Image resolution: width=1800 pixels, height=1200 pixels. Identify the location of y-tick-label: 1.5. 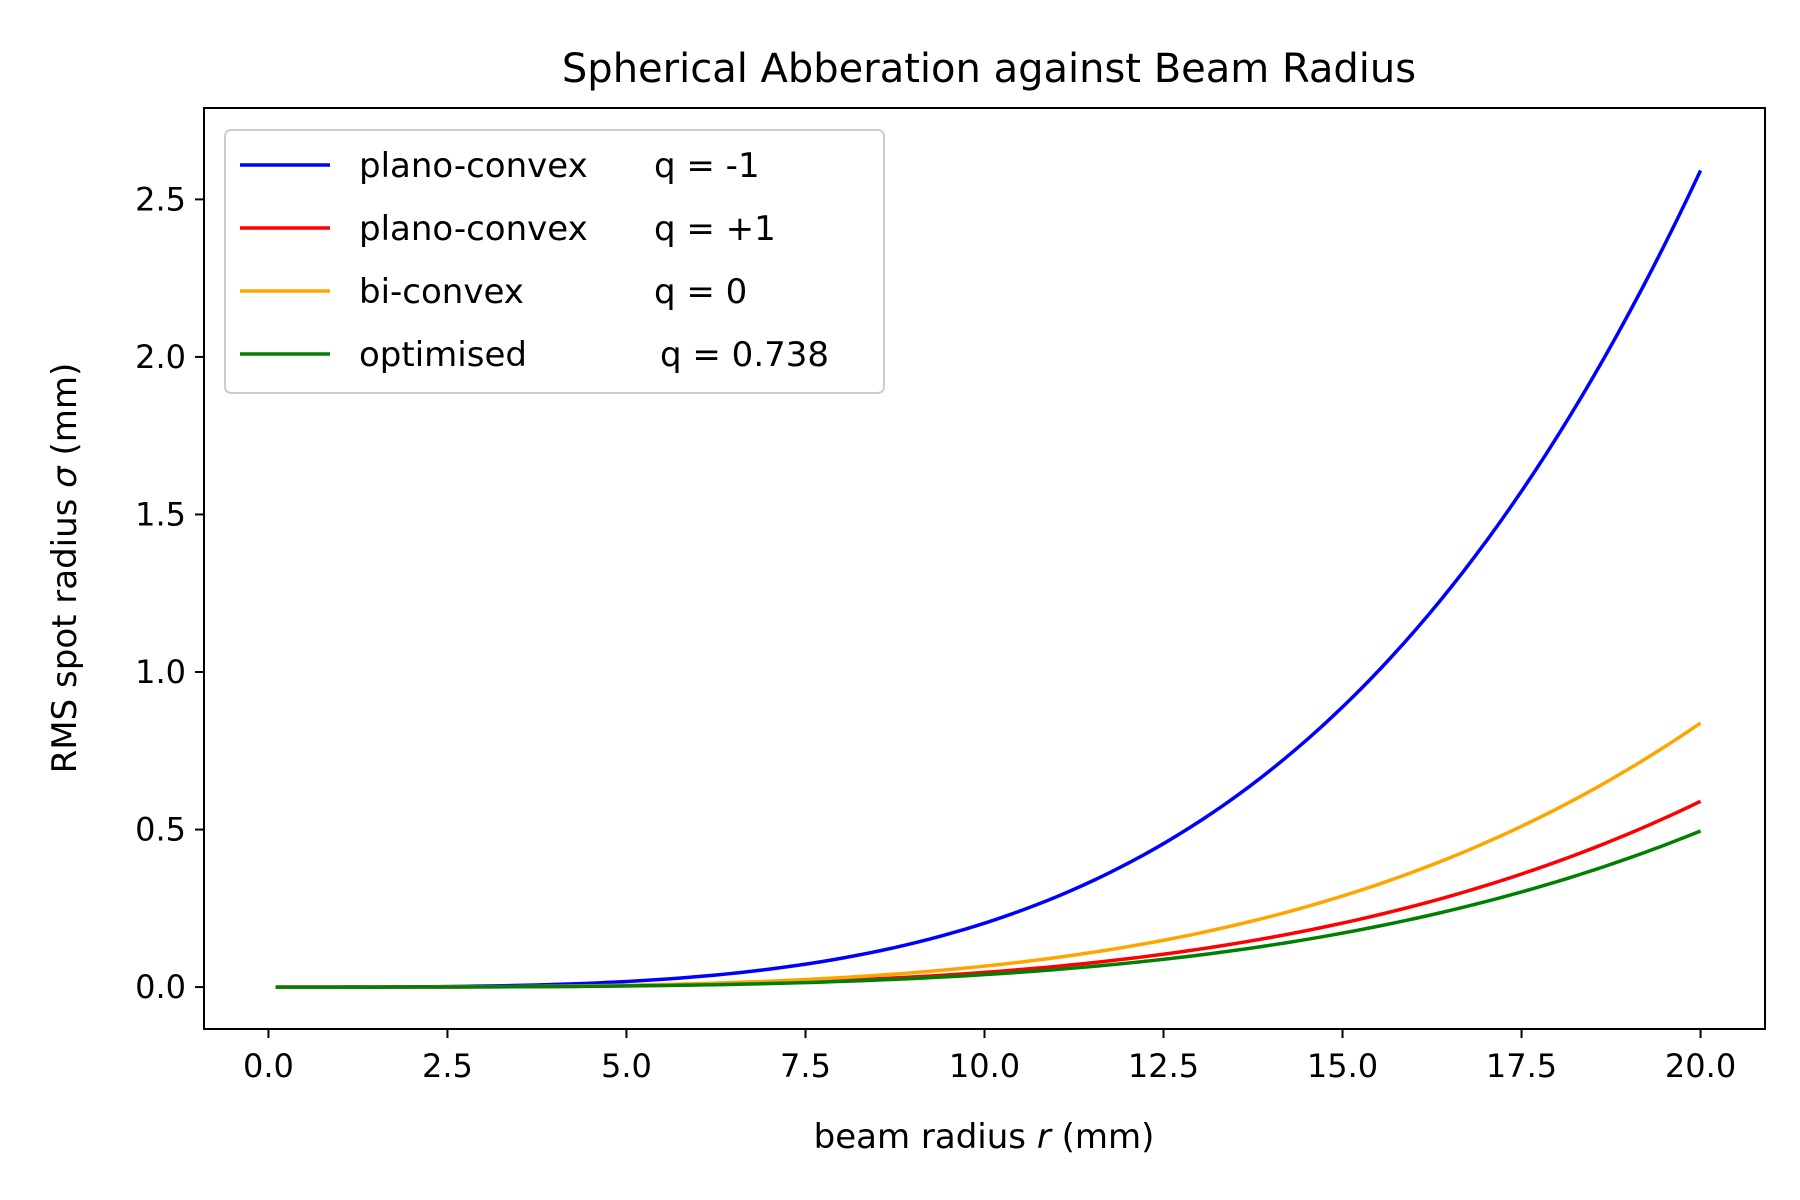
(160, 514).